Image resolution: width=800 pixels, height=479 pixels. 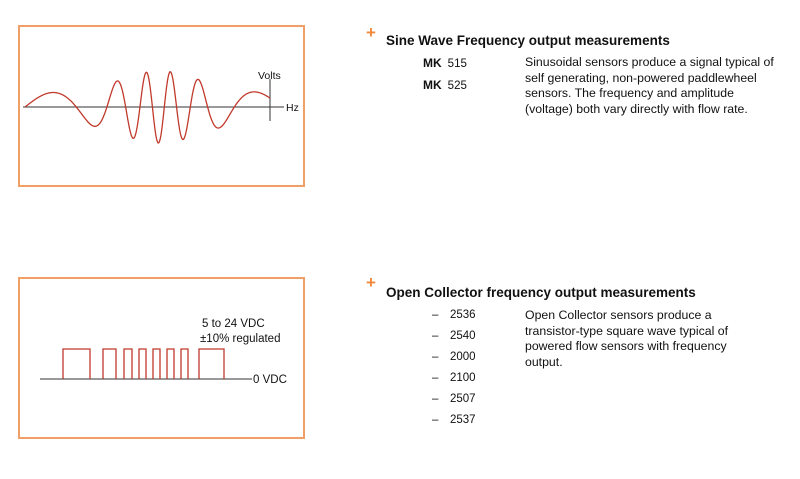 What do you see at coordinates (457, 64) in the screenshot?
I see `model-number: 515` at bounding box center [457, 64].